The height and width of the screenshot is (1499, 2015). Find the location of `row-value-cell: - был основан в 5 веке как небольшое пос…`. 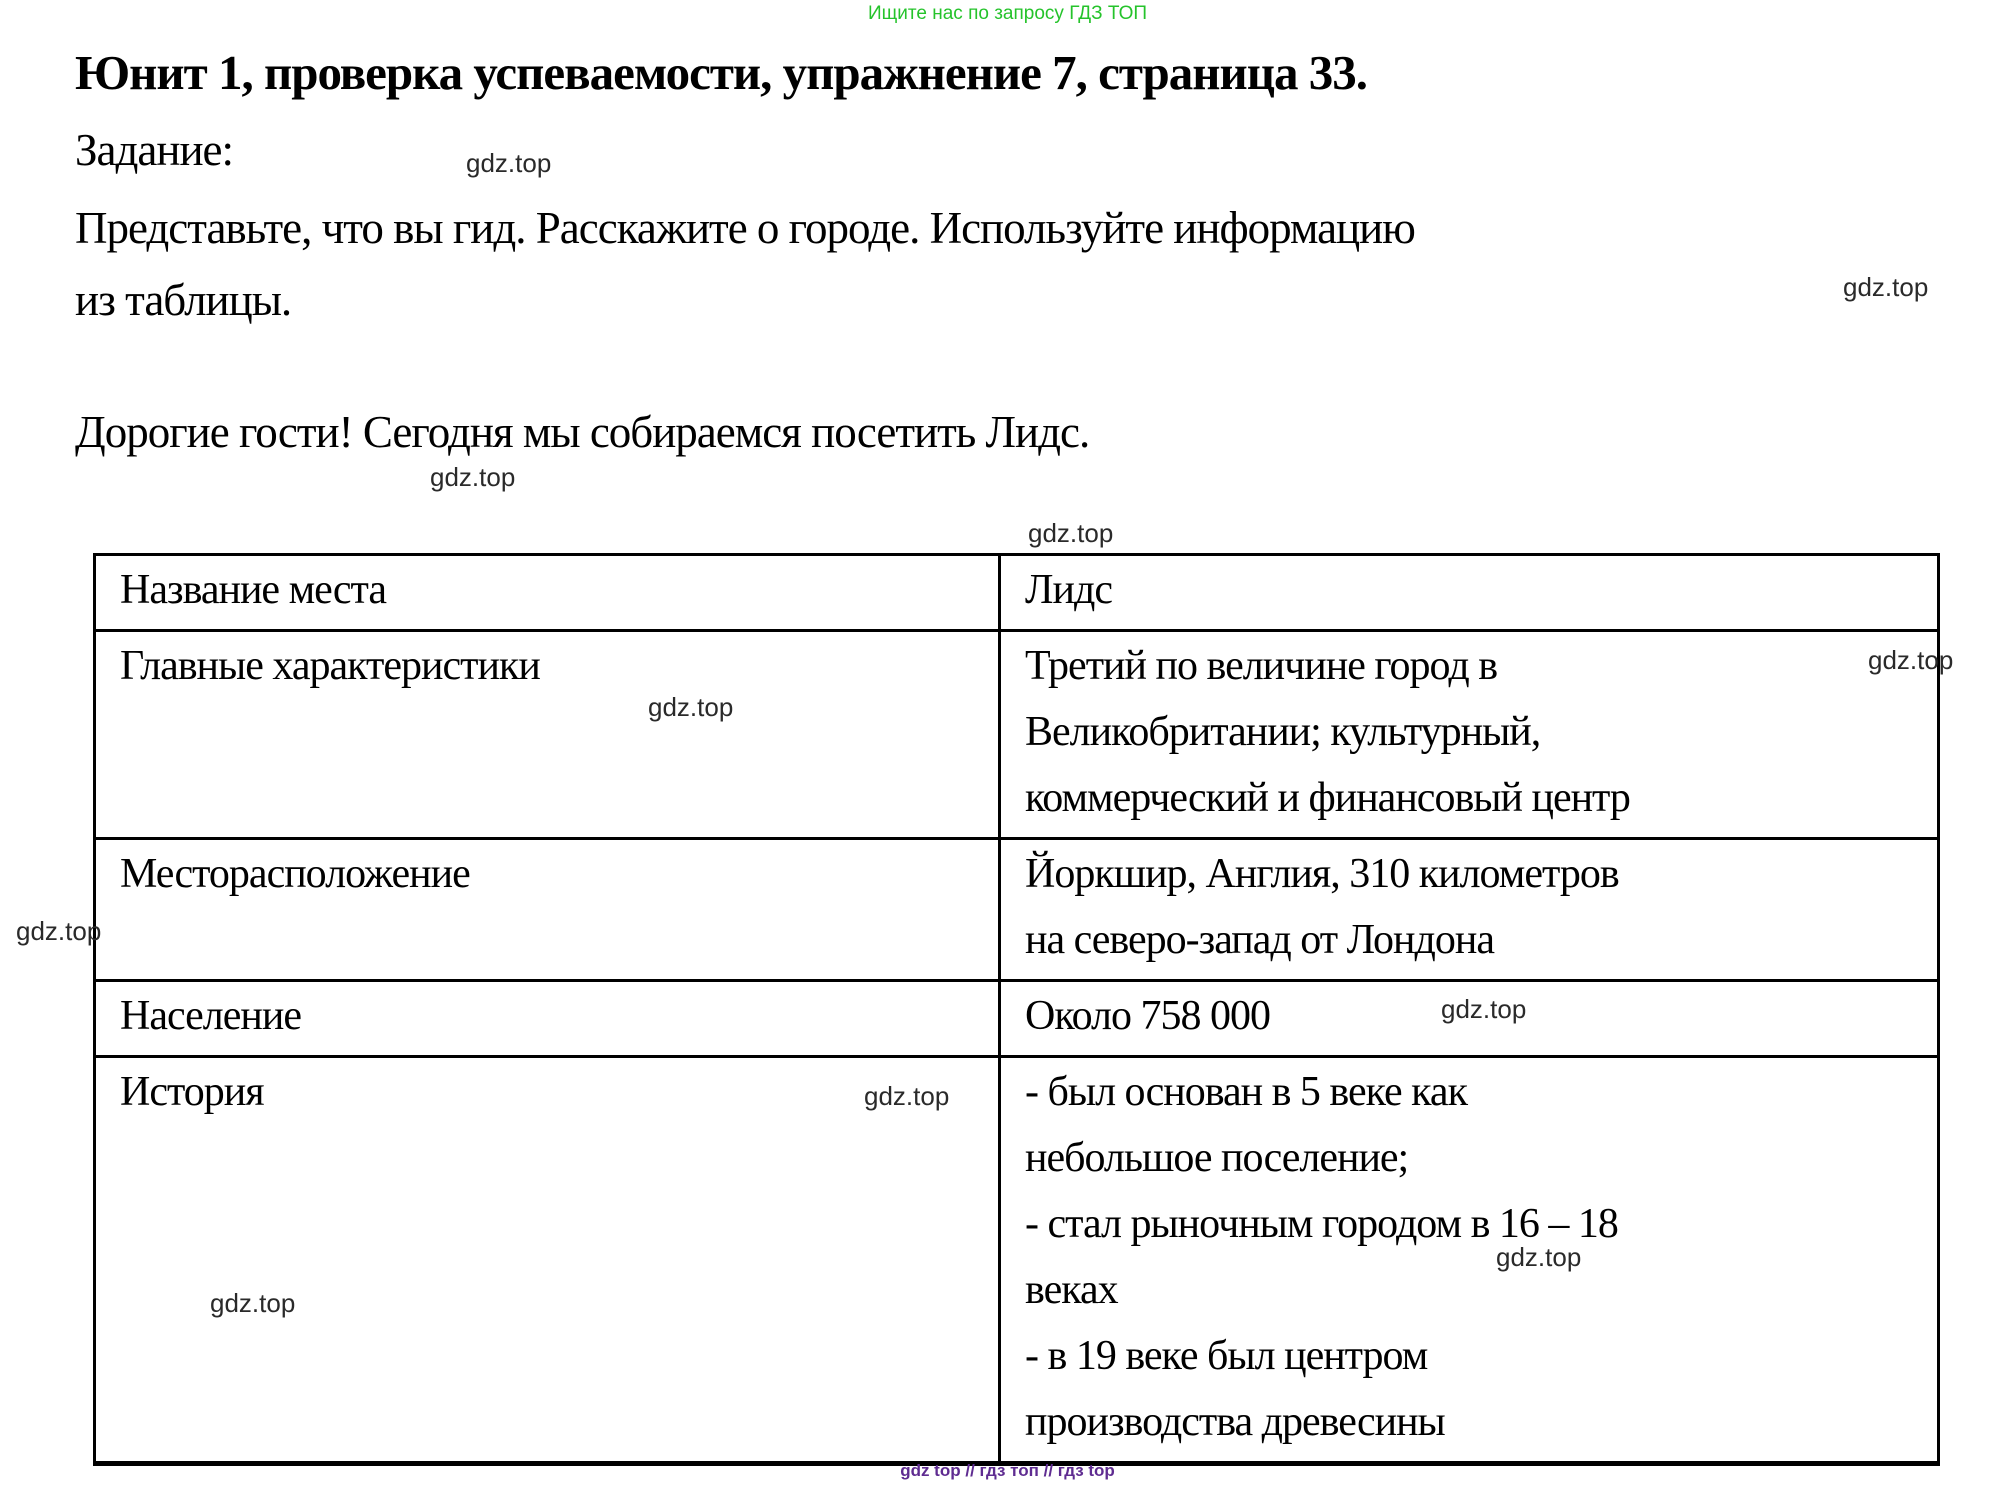

row-value-cell: - был основан в 5 веке как небольшое пос… is located at coordinates (1469, 1260).